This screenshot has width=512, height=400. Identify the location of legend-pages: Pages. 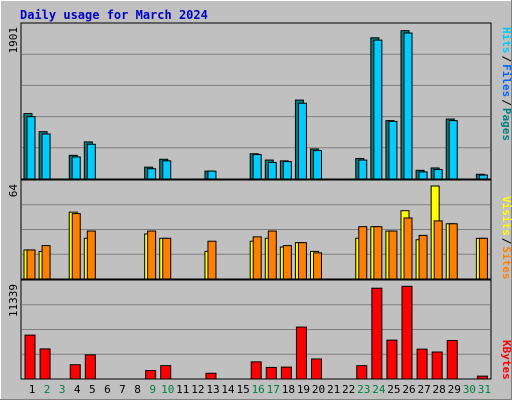
(506, 124).